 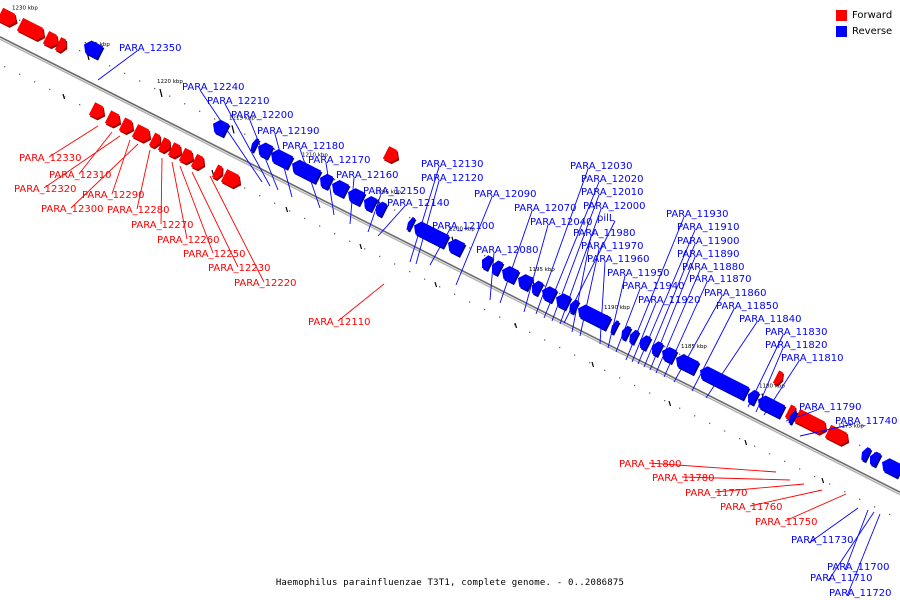 What do you see at coordinates (822, 540) in the screenshot?
I see `reverse-gene-label: PARA_11730` at bounding box center [822, 540].